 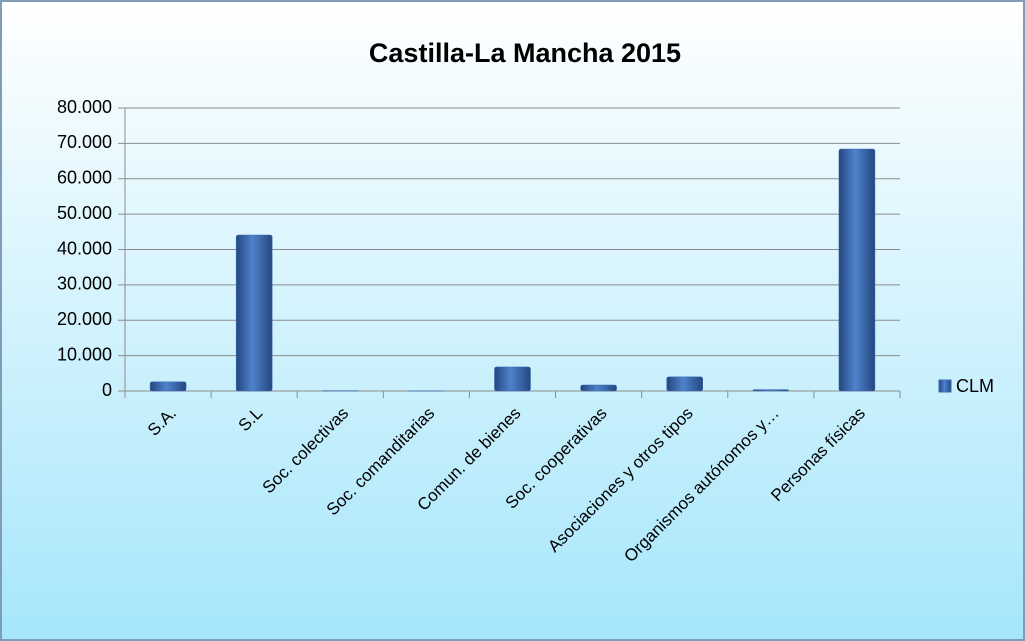 What do you see at coordinates (975, 386) in the screenshot?
I see `legend-label: CLM` at bounding box center [975, 386].